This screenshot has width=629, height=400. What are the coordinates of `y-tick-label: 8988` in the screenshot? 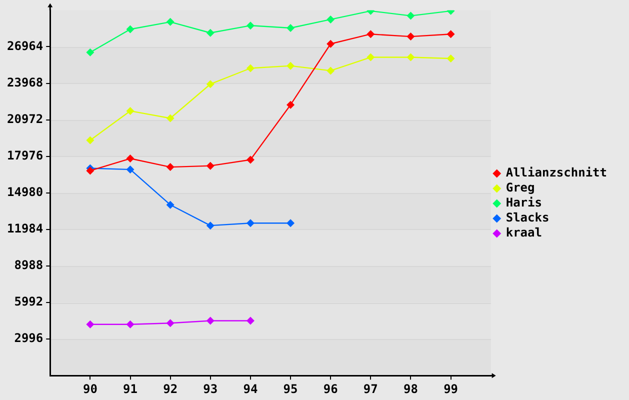 It's located at (29, 265).